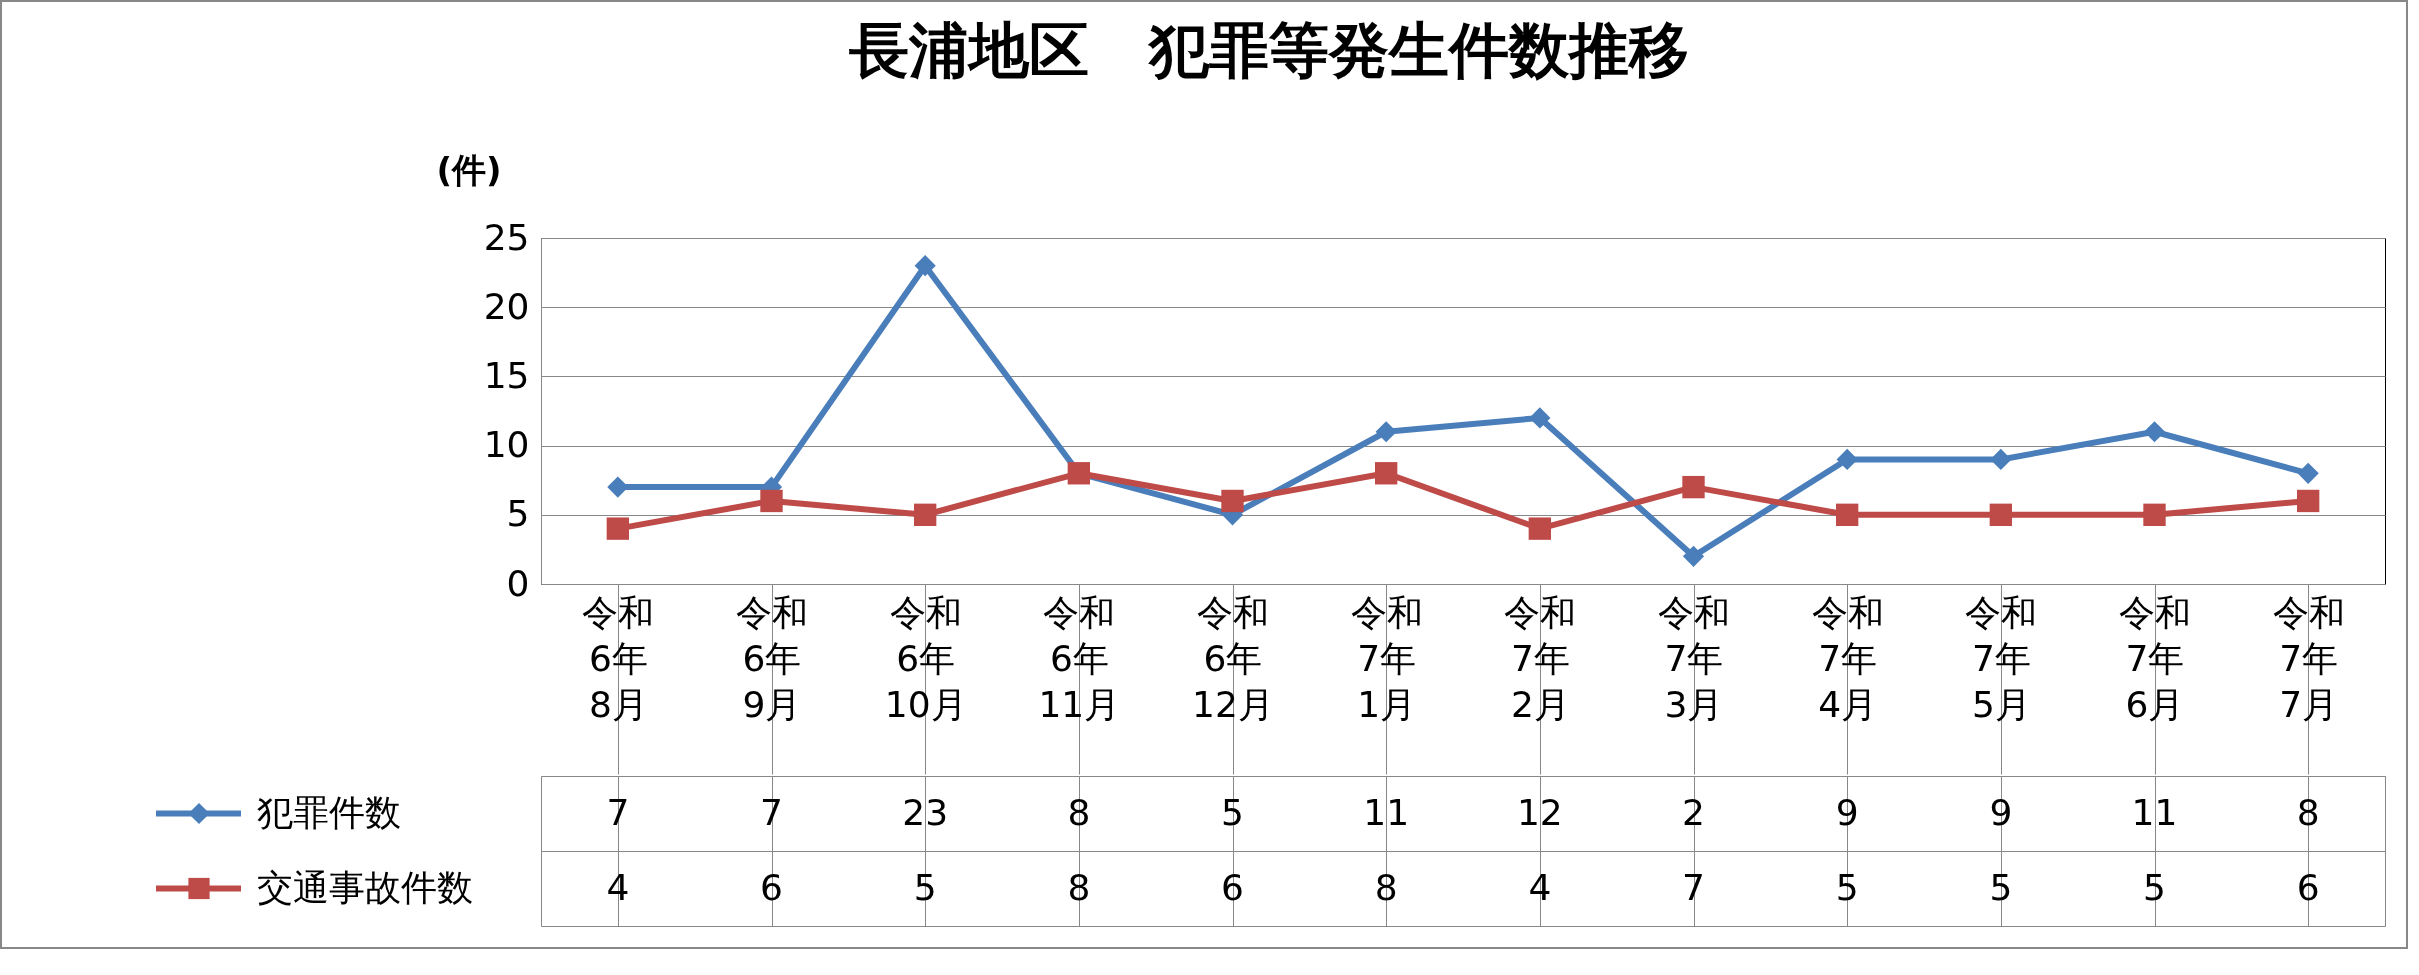 The image size is (2419, 975). Describe the element at coordinates (506, 445) in the screenshot. I see `y-tick-label: 10` at that location.